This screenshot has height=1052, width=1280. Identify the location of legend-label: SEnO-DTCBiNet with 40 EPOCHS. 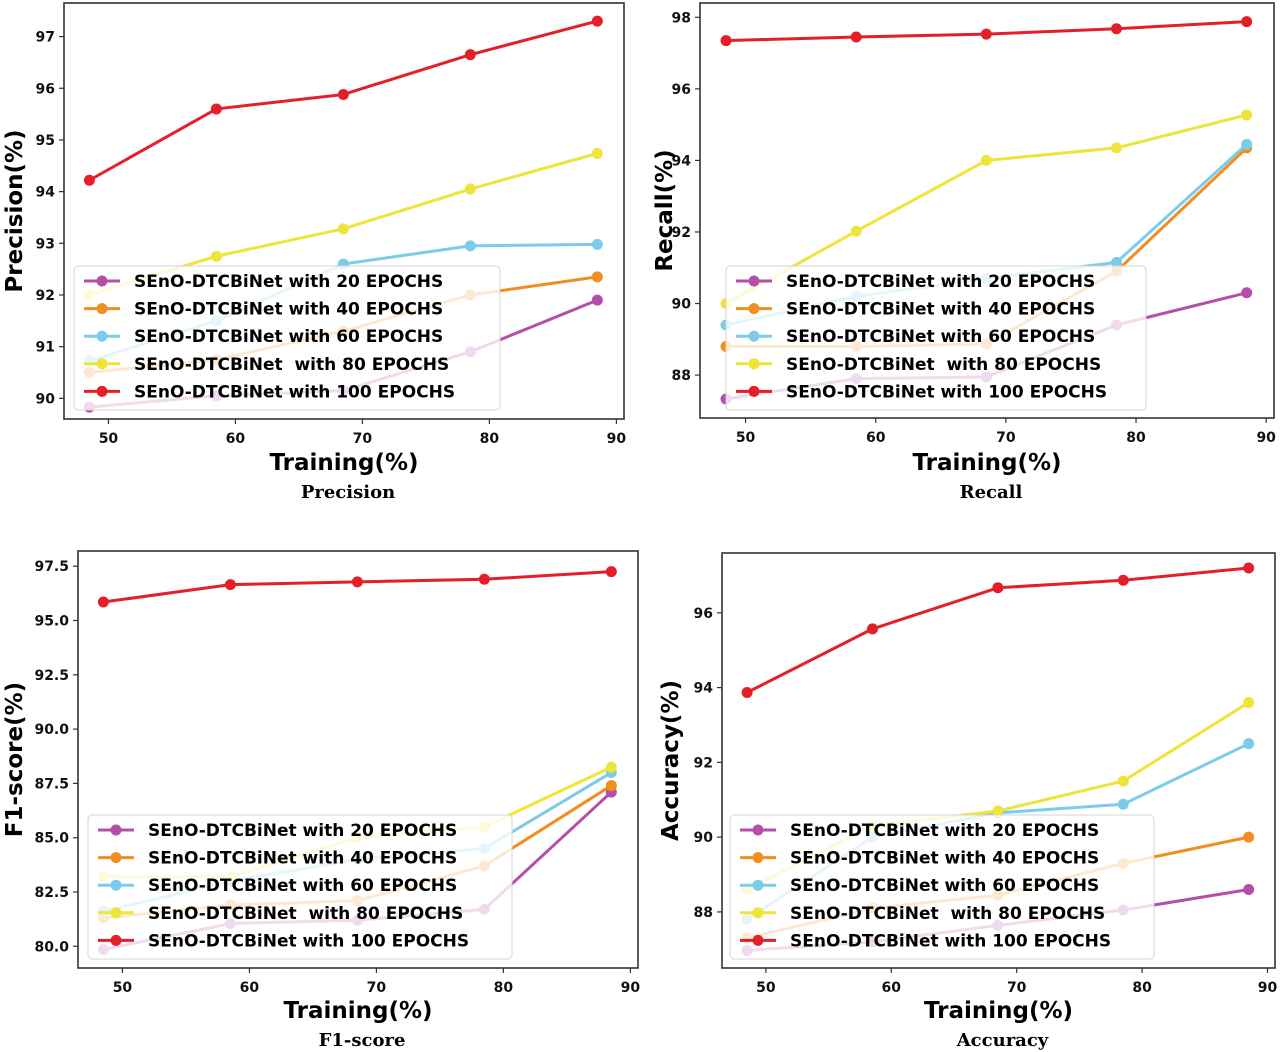
(940, 310).